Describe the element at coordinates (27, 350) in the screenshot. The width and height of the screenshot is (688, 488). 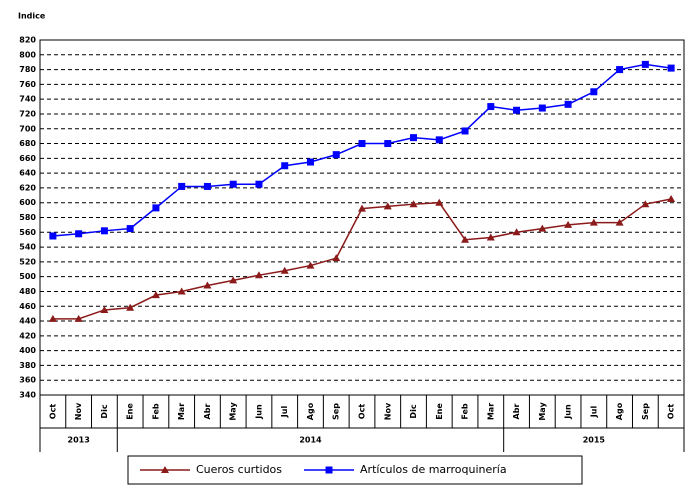
I see `y-tick-label: 400` at that location.